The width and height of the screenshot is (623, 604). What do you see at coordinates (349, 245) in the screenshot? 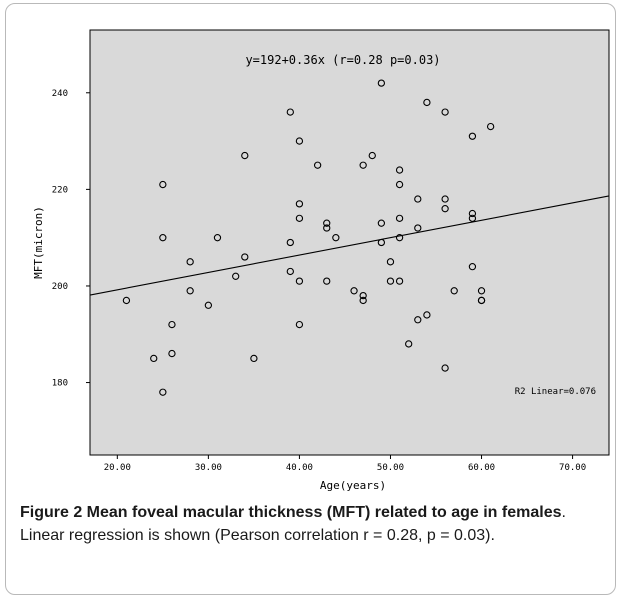
I see `regression-line` at bounding box center [349, 245].